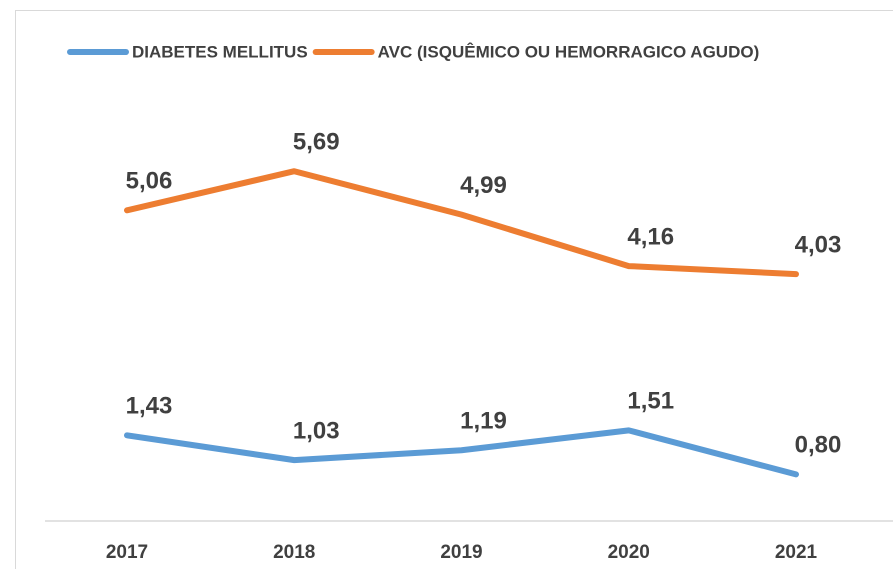 This screenshot has height=569, width=893. What do you see at coordinates (818, 244) in the screenshot?
I see `data-label: 4,03` at bounding box center [818, 244].